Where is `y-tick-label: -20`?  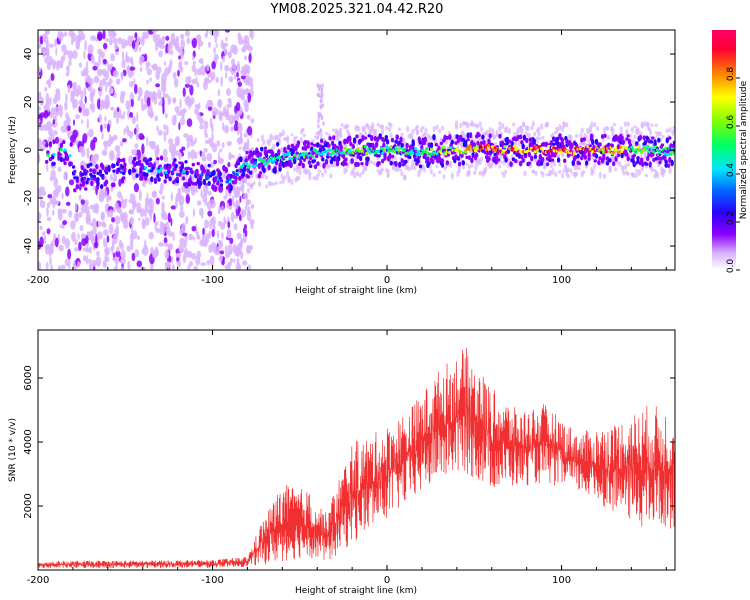
y-tick-label: -20 is located at coordinates (28, 198).